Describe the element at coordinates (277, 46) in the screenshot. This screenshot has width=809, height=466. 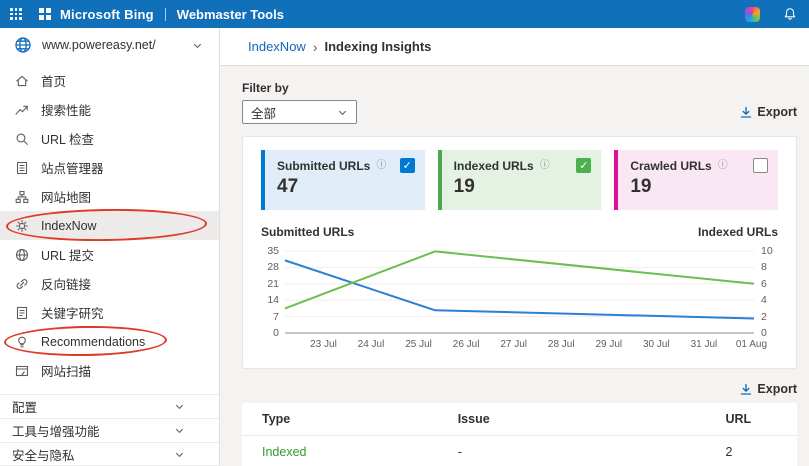
I see `breadcrumb-link-indexnow: IndexNow` at that location.